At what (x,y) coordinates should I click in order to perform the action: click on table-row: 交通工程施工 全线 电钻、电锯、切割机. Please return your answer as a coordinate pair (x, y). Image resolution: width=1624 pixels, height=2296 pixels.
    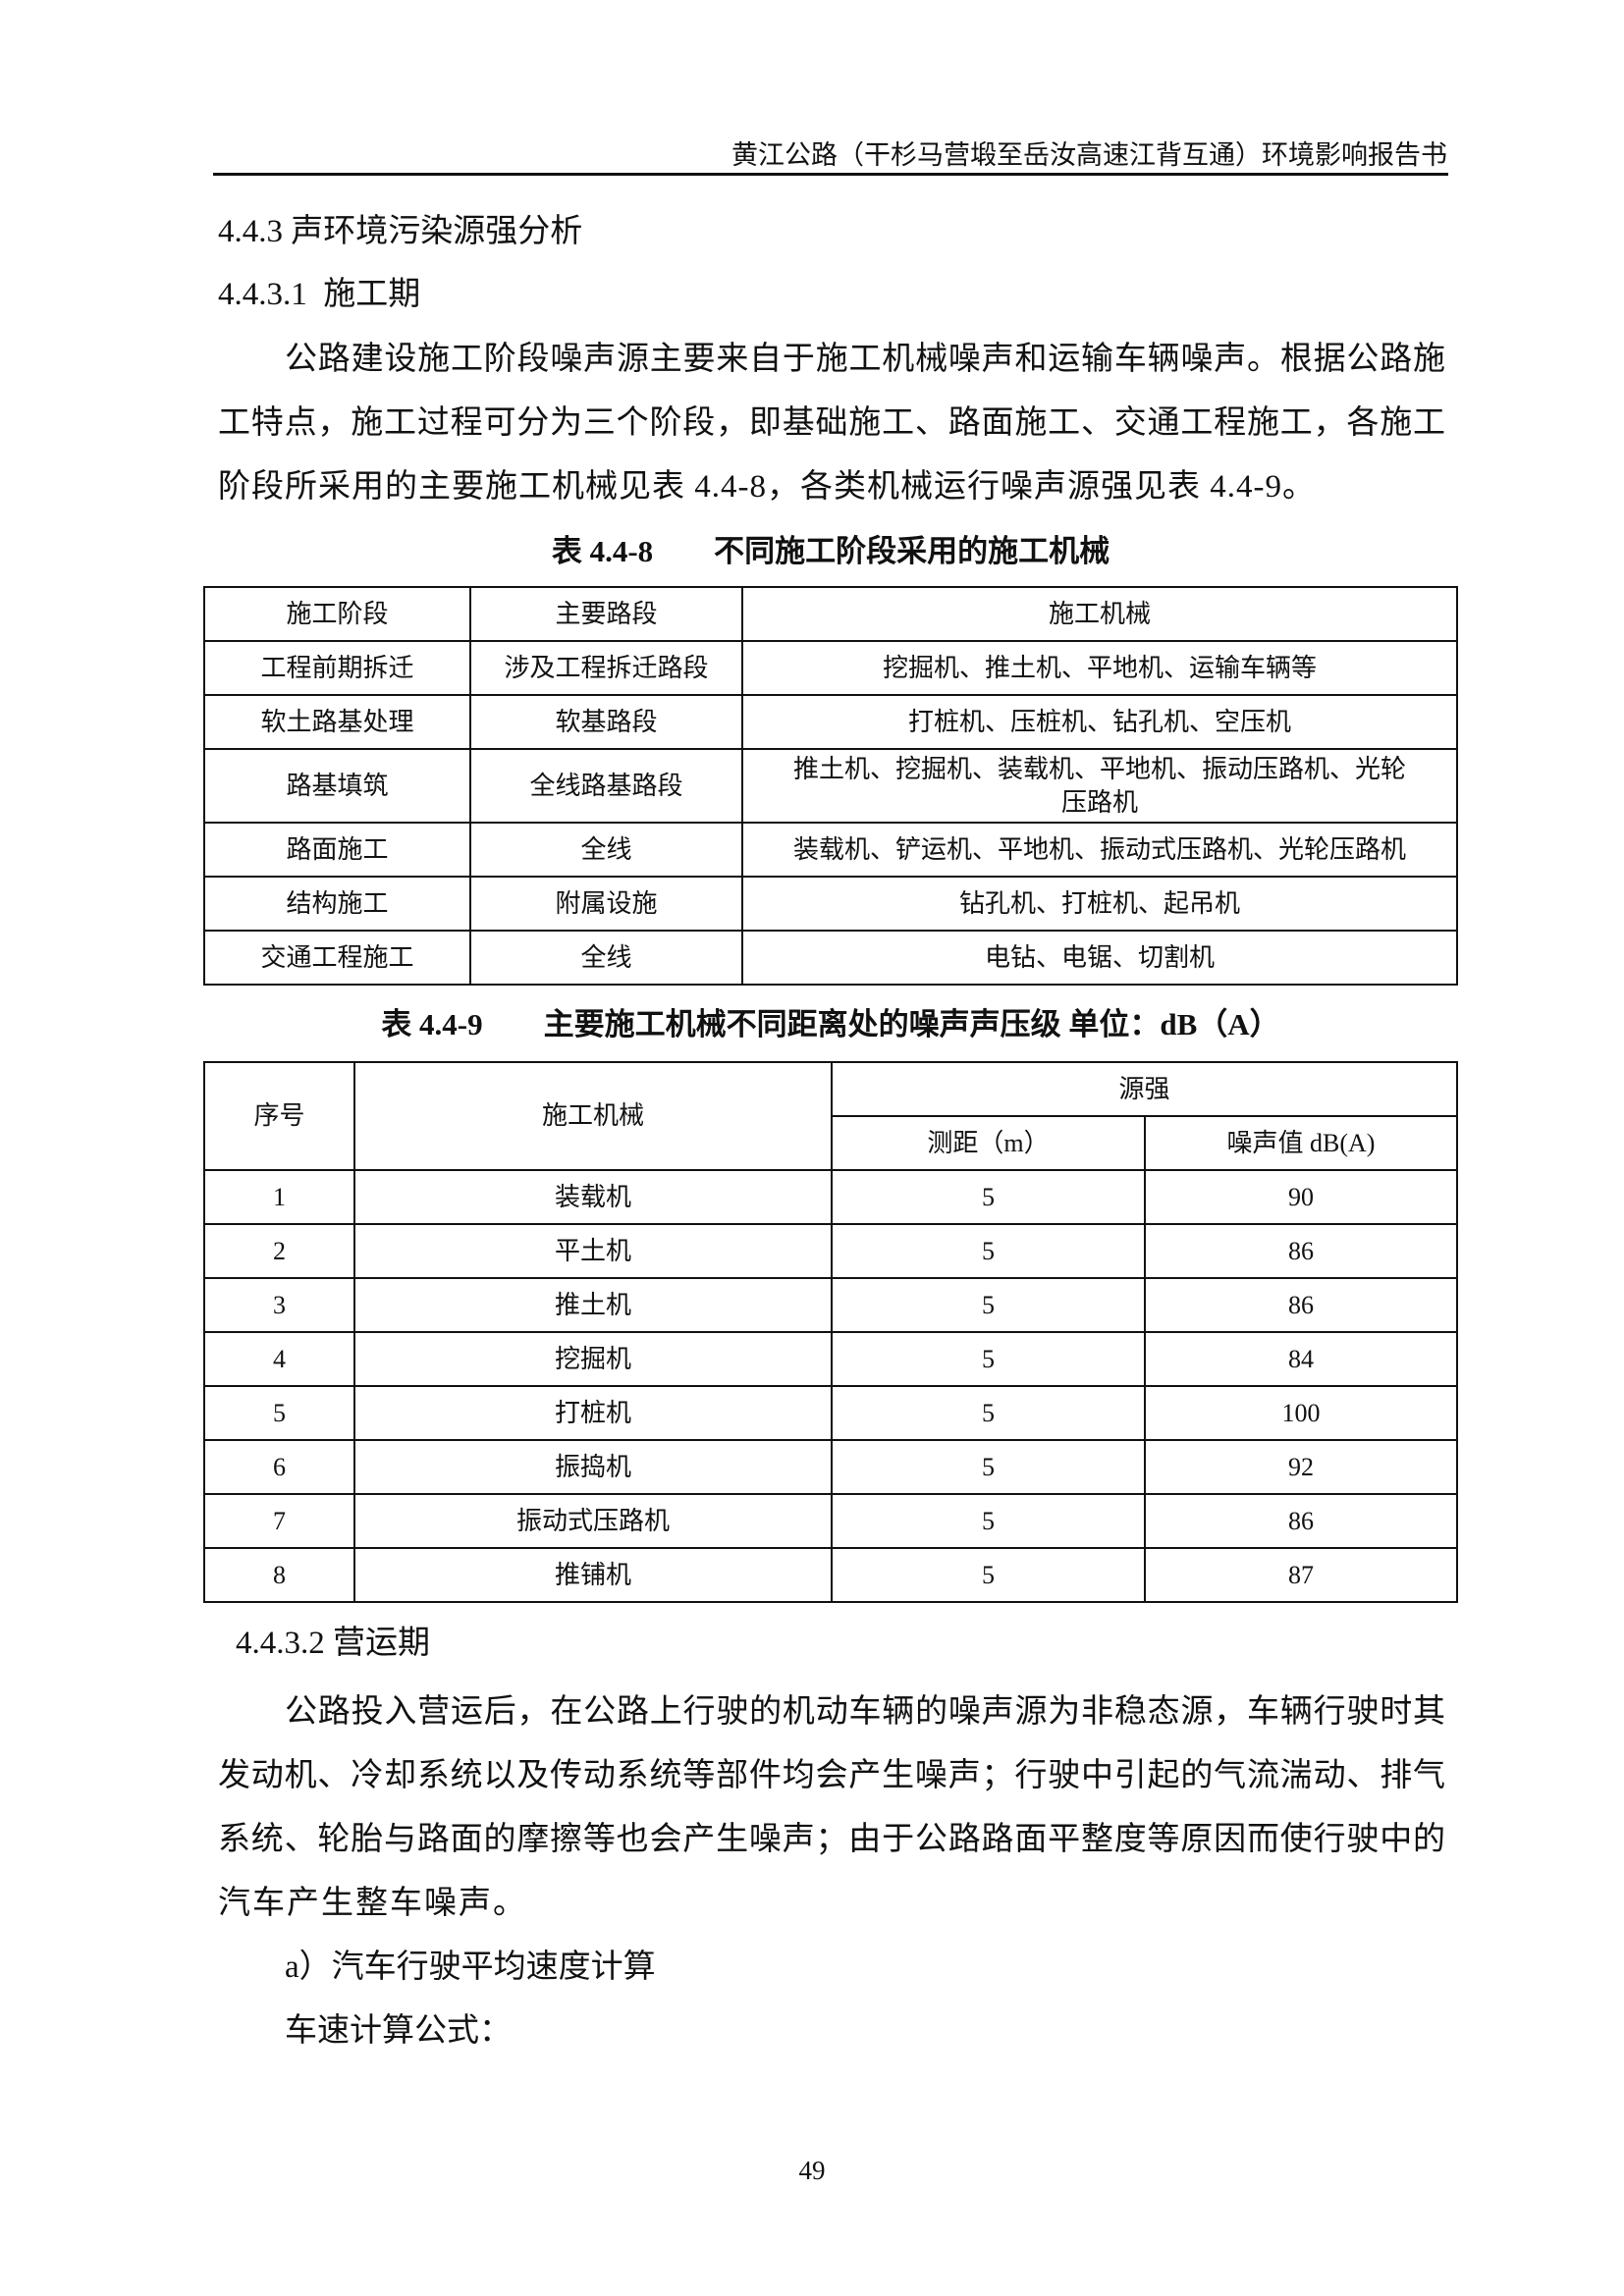
    Looking at the image, I should click on (830, 958).